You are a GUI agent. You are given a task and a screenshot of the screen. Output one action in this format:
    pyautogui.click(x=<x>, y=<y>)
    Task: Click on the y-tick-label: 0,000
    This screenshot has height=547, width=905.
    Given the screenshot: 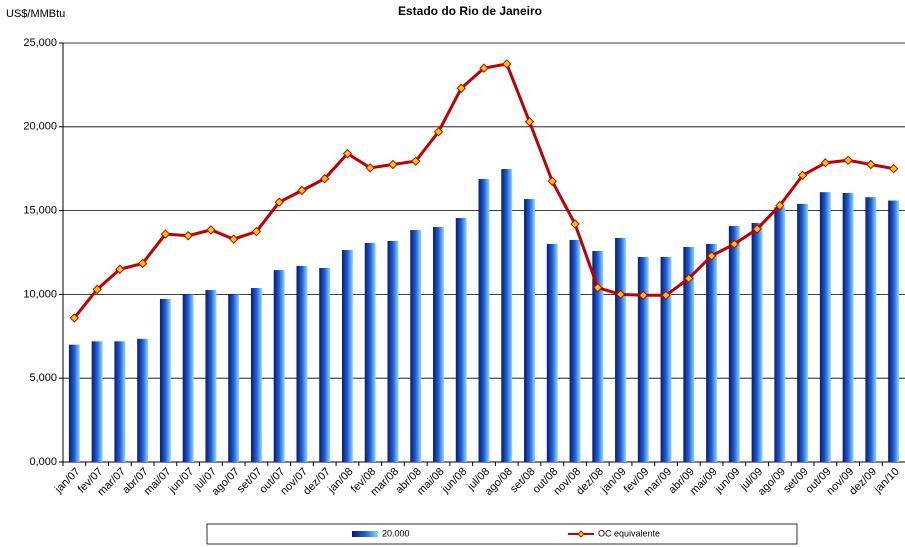 What is the action you would take?
    pyautogui.click(x=43, y=462)
    